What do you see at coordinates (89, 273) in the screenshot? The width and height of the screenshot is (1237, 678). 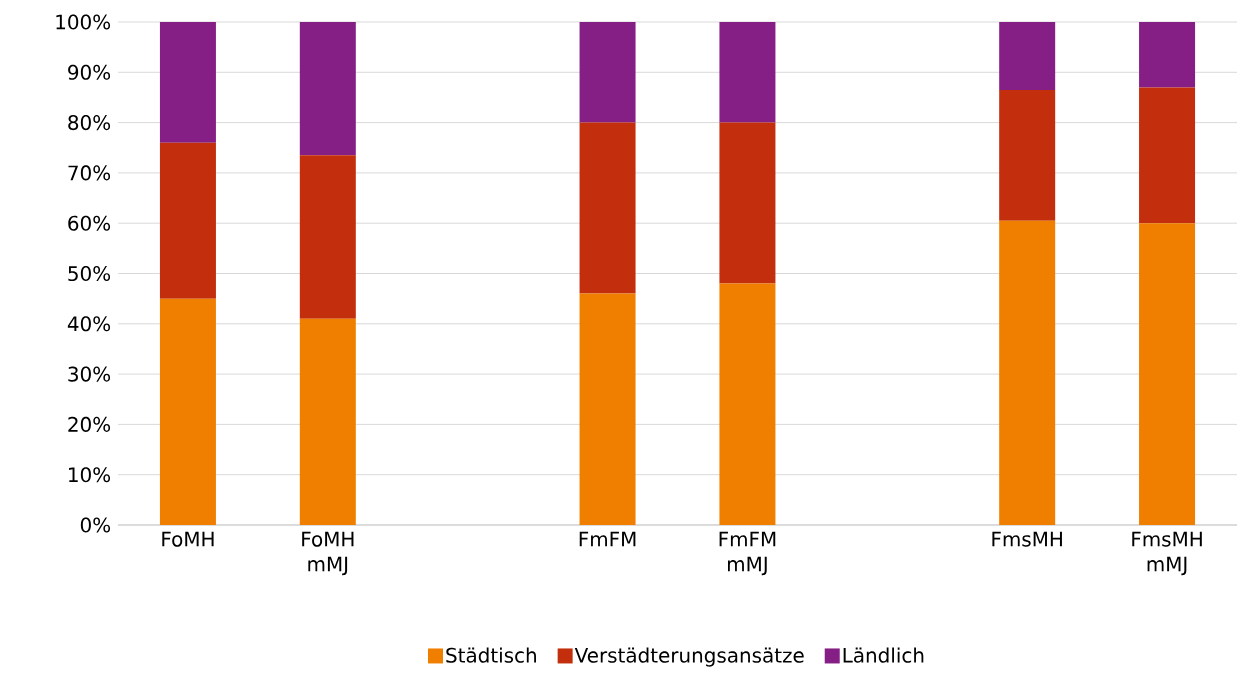 I see `y-tick-label: 50%` at bounding box center [89, 273].